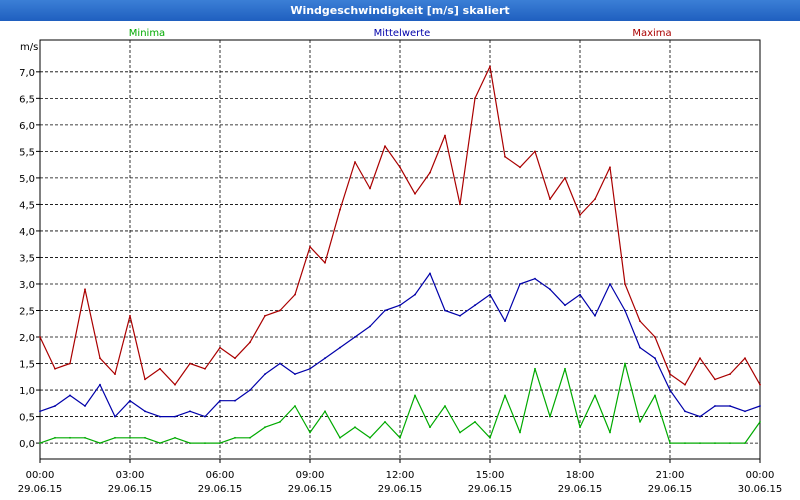 The height and width of the screenshot is (500, 800). What do you see at coordinates (27, 126) in the screenshot?
I see `y-tick-label: 6,0` at bounding box center [27, 126].